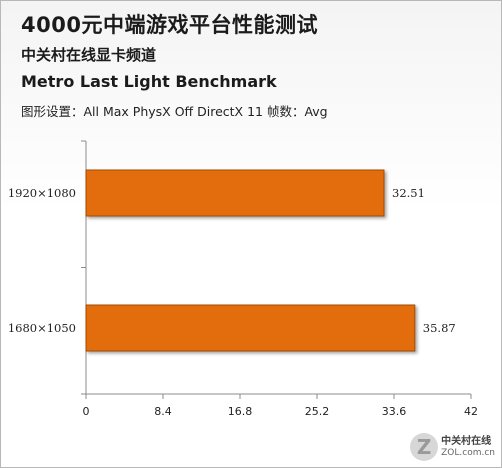 This screenshot has width=502, height=468. I want to click on benchmark-name: Metro Last Light Benchmark, so click(149, 81).